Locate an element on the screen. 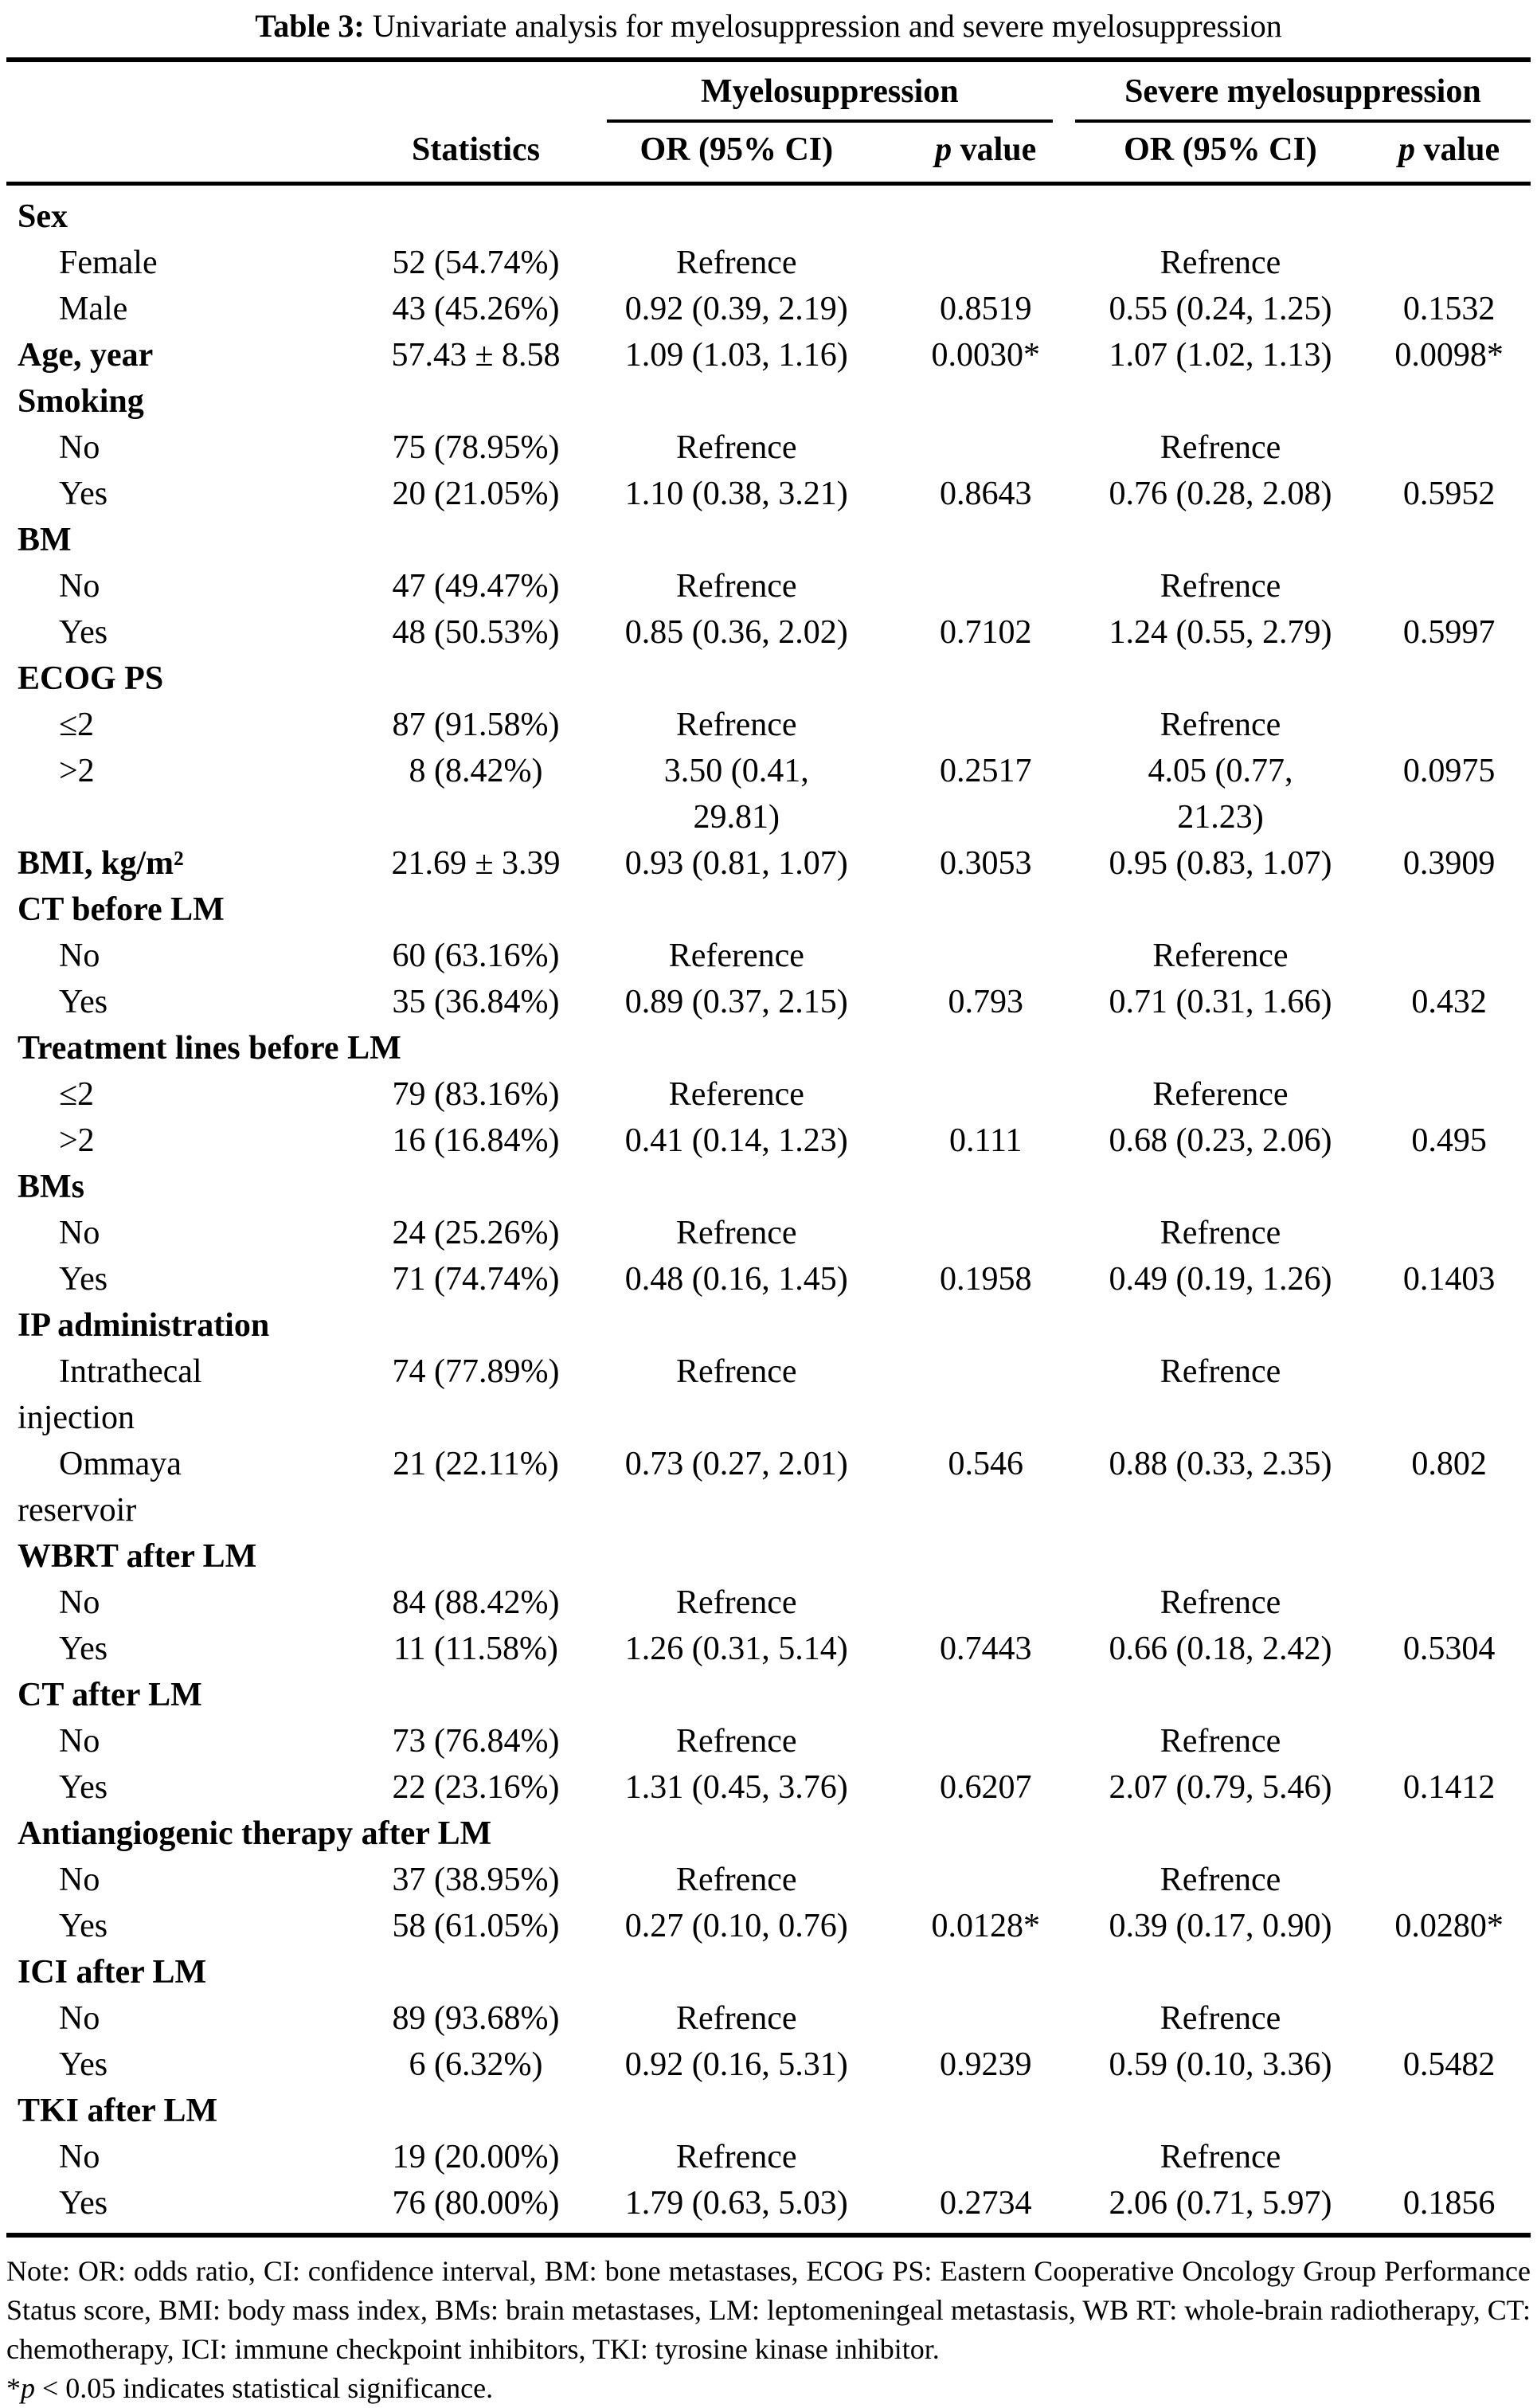  row-or-ci-severe: 0.55 (0.24, 1.25) is located at coordinates (1220, 309).